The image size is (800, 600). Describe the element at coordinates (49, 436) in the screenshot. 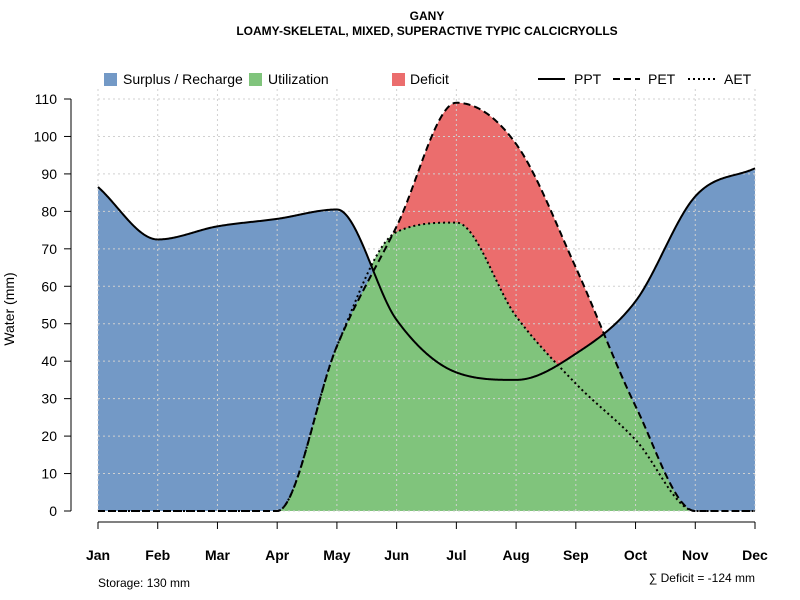

I see `y-tick-label: 20` at that location.